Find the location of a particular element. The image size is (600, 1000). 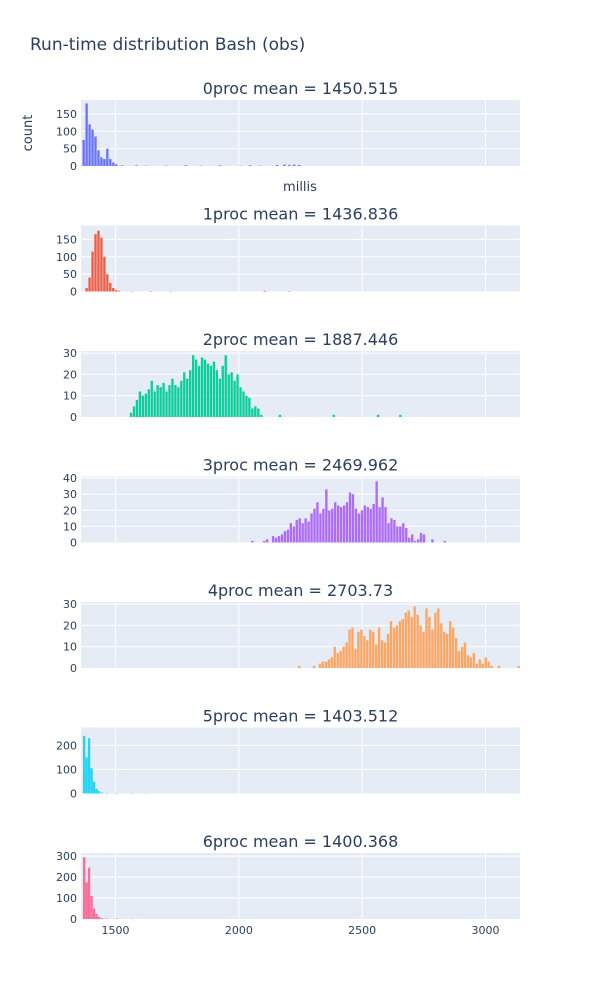

subplot-5proc: 5proc mean = 1403.512 0 100 200 is located at coordinates (288, 754).